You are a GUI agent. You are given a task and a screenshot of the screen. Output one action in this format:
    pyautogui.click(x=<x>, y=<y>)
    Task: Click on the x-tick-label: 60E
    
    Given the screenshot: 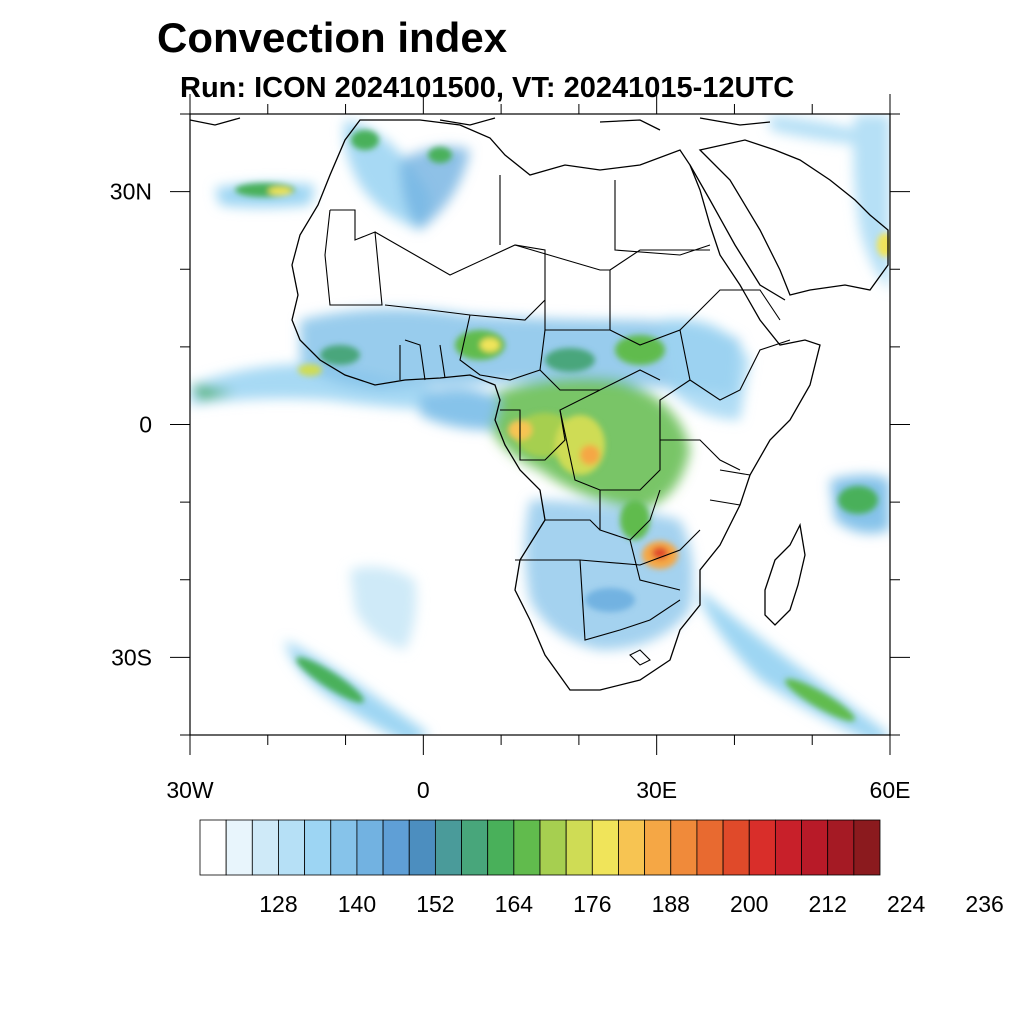 What is the action you would take?
    pyautogui.click(x=890, y=790)
    